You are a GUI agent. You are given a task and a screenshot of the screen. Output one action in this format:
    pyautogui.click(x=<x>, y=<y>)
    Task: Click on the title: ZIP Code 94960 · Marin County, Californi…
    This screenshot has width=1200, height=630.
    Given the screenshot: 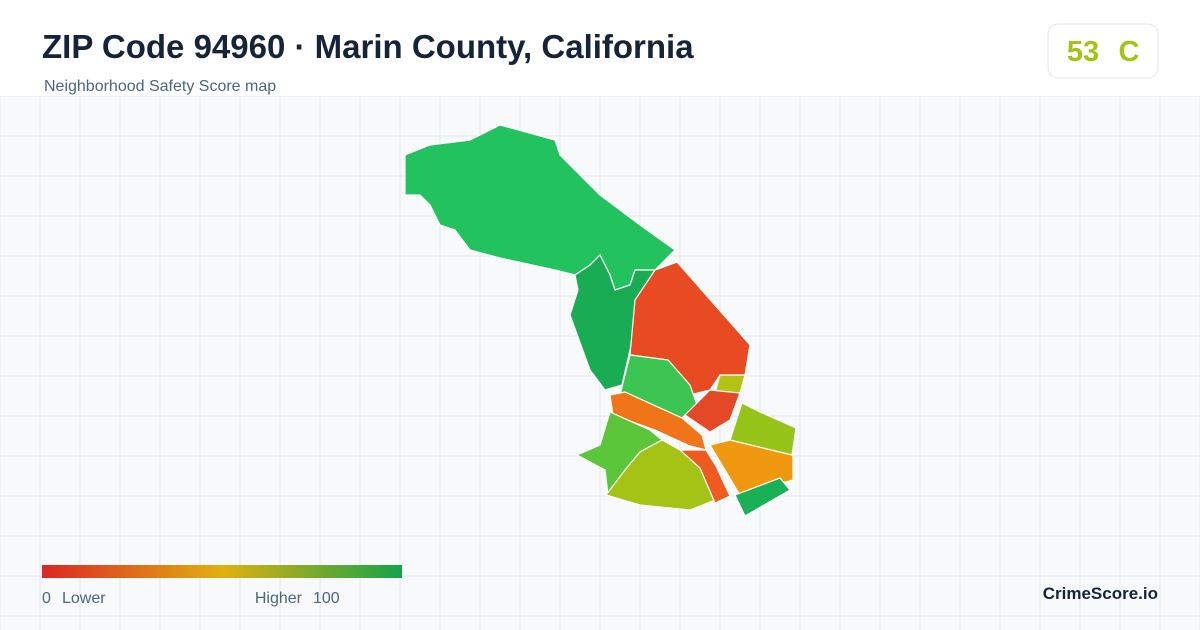 What is the action you would take?
    pyautogui.click(x=368, y=46)
    